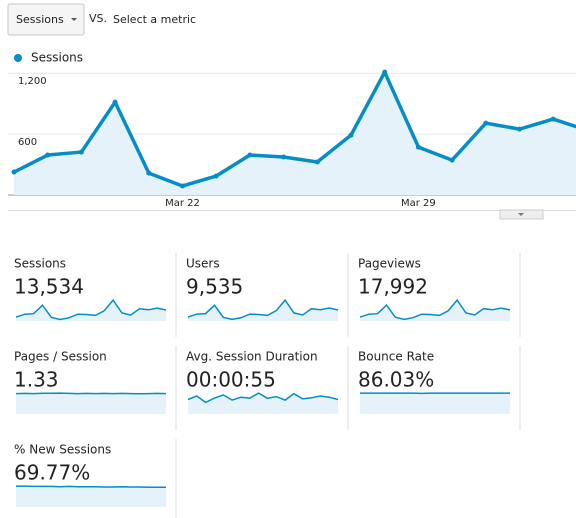 The image size is (576, 518). What do you see at coordinates (40, 19) in the screenshot?
I see `dropdown-label: Sessions` at bounding box center [40, 19].